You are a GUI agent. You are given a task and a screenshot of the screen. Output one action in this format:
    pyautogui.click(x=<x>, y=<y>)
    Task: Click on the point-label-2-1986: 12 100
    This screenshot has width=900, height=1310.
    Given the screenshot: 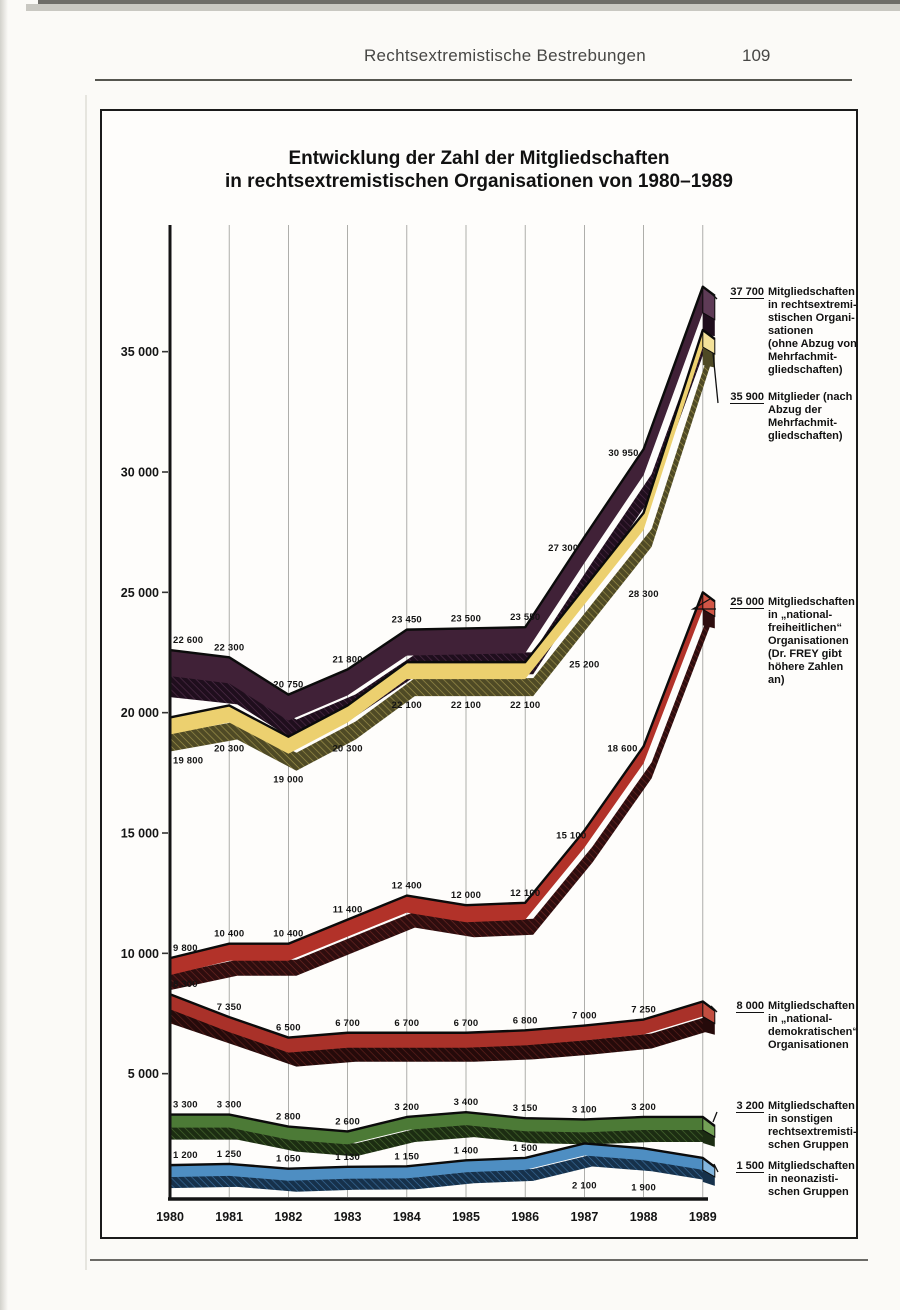 What is the action you would take?
    pyautogui.click(x=525, y=893)
    